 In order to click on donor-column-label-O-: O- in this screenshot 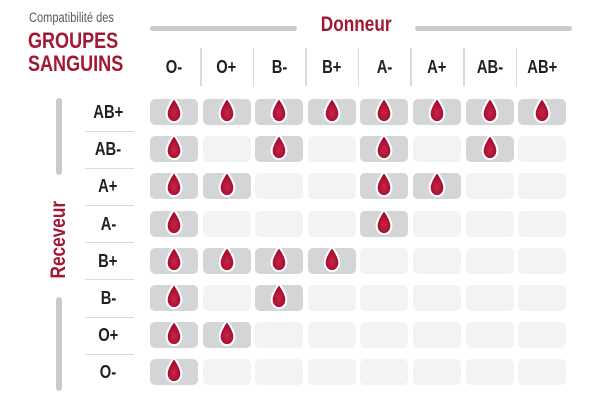, I will do `click(174, 67)`.